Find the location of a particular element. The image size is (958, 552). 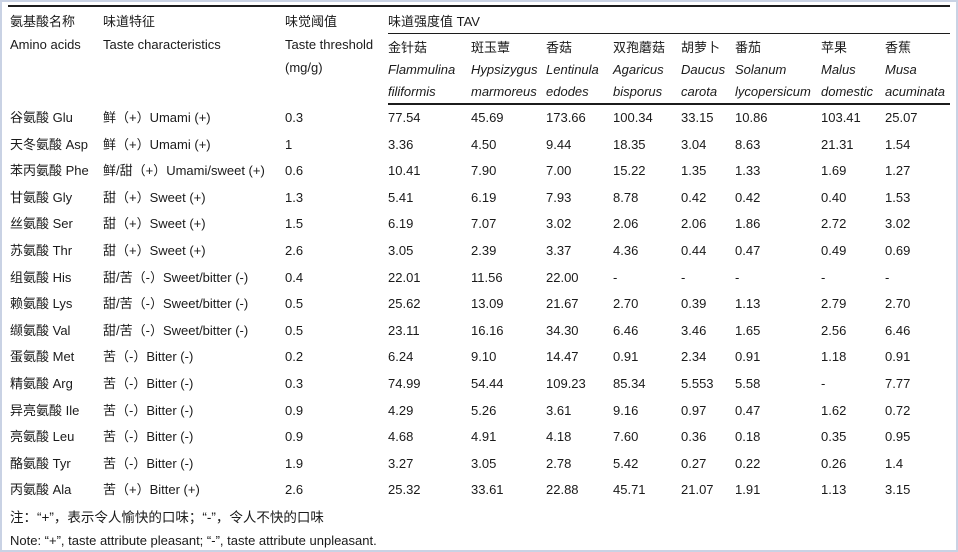

species-latin-name: lycopersicum is located at coordinates (773, 91).